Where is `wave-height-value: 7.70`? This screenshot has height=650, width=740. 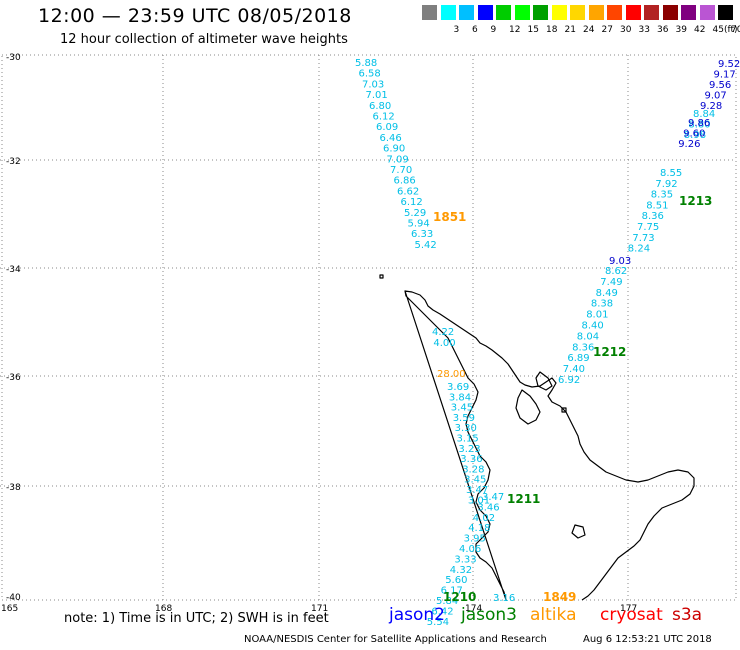 wave-height-value: 7.70 is located at coordinates (401, 170).